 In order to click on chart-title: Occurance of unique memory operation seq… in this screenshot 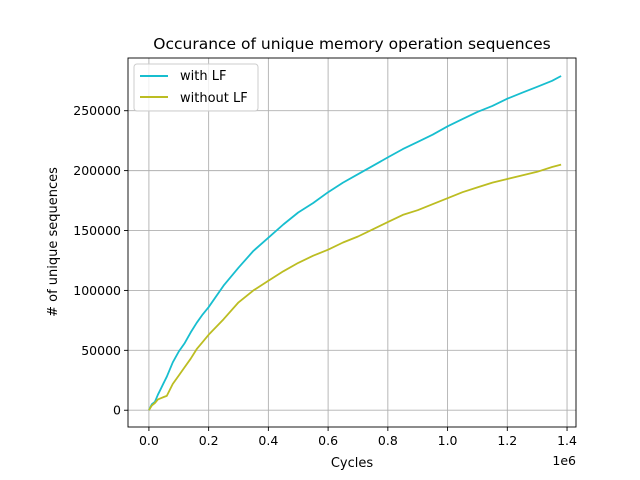, I will do `click(352, 44)`.